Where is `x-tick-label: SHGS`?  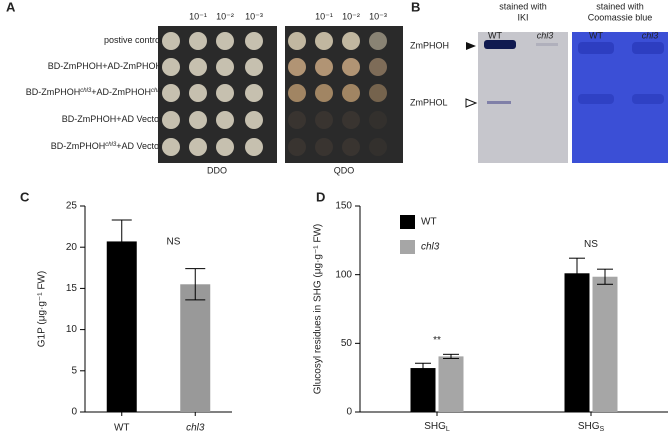
x-tick-label: SHGS is located at coordinates (591, 427).